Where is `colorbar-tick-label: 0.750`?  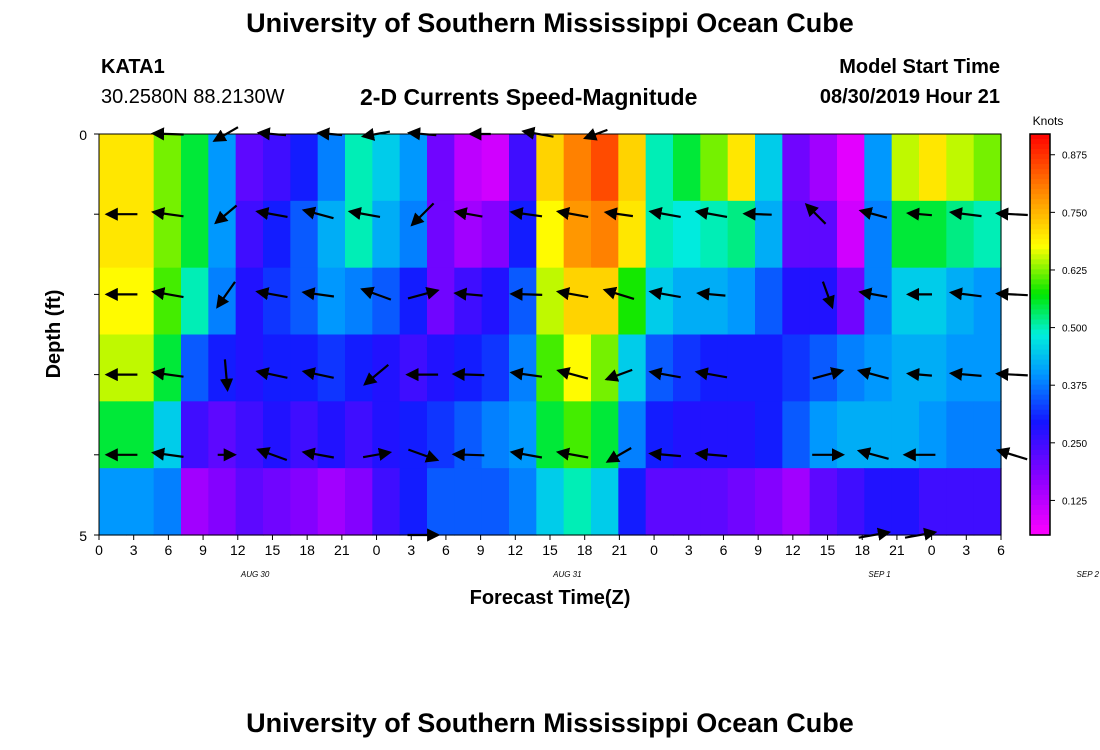
colorbar-tick-label: 0.750 is located at coordinates (1074, 213).